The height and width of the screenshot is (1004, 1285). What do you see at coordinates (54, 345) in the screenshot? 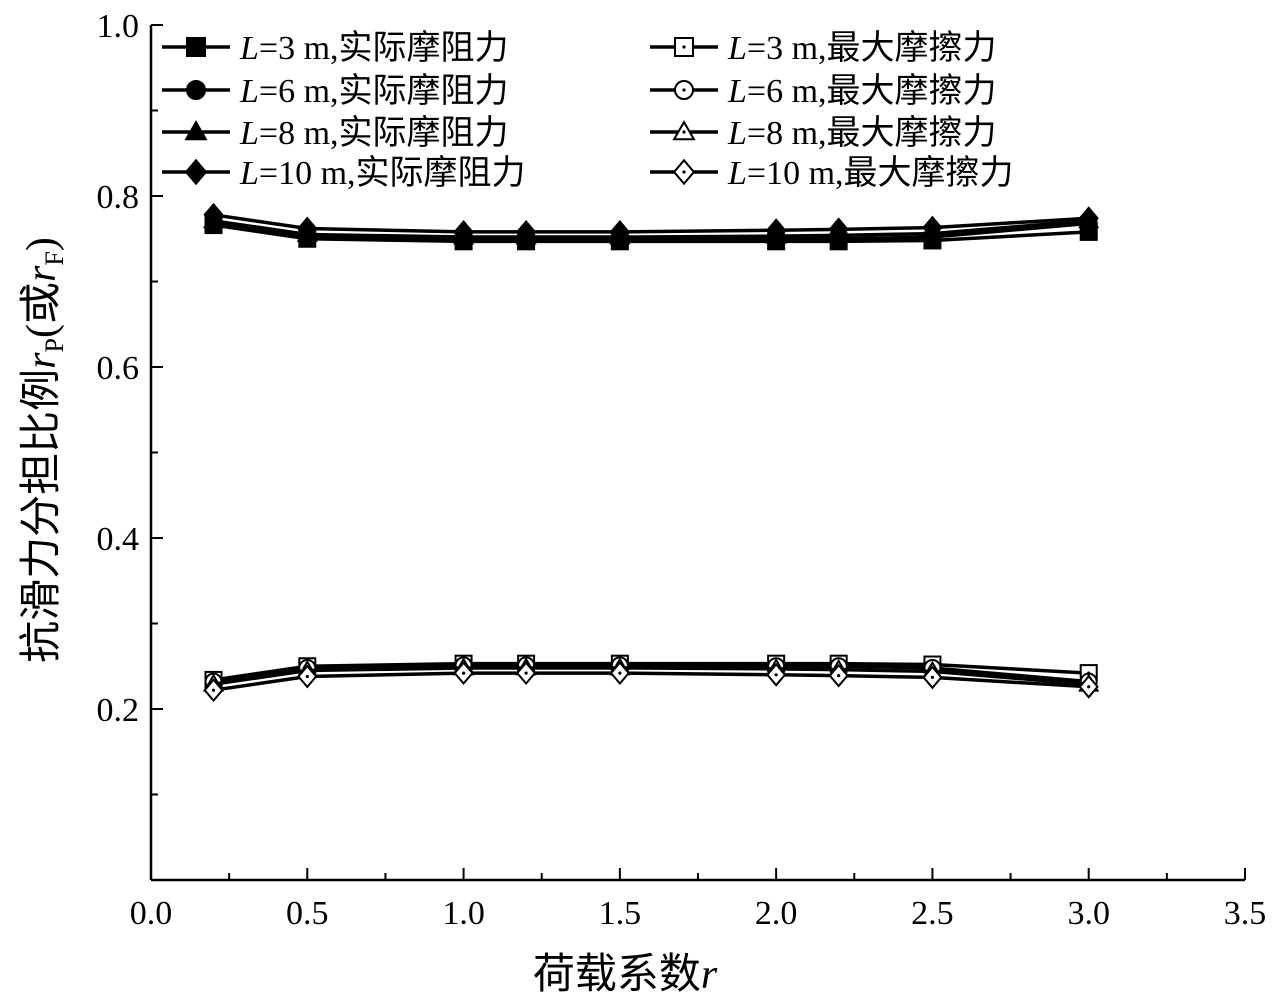
I see `y-axis-title-sub1: P` at bounding box center [54, 345].